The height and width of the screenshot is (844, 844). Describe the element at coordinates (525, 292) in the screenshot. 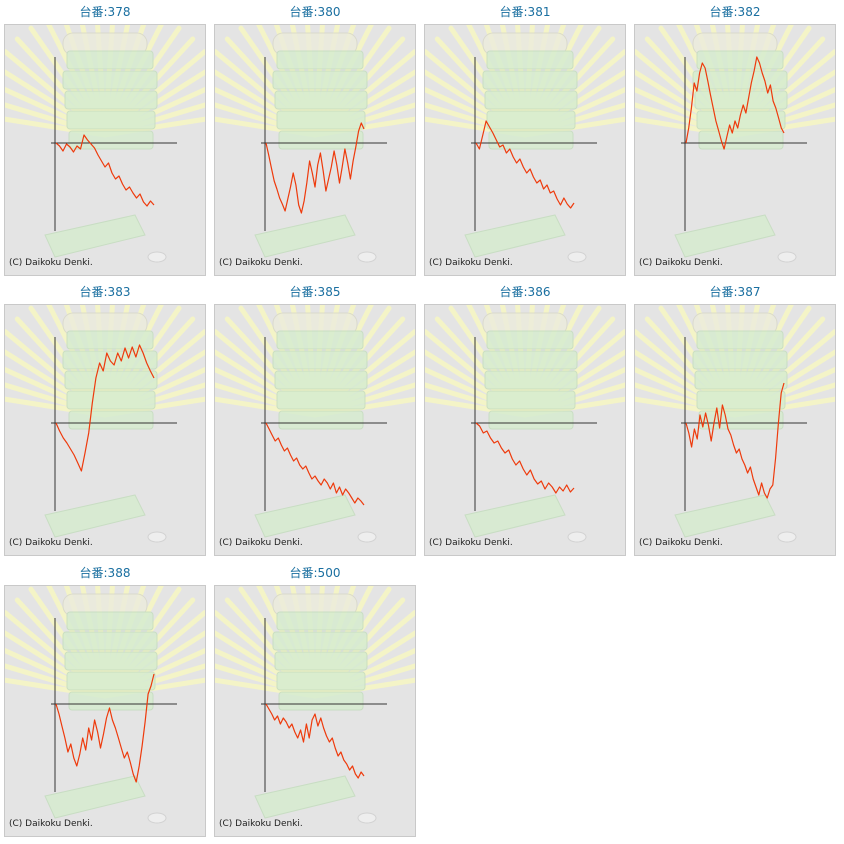

I see `chart-title: 台番:386` at that location.